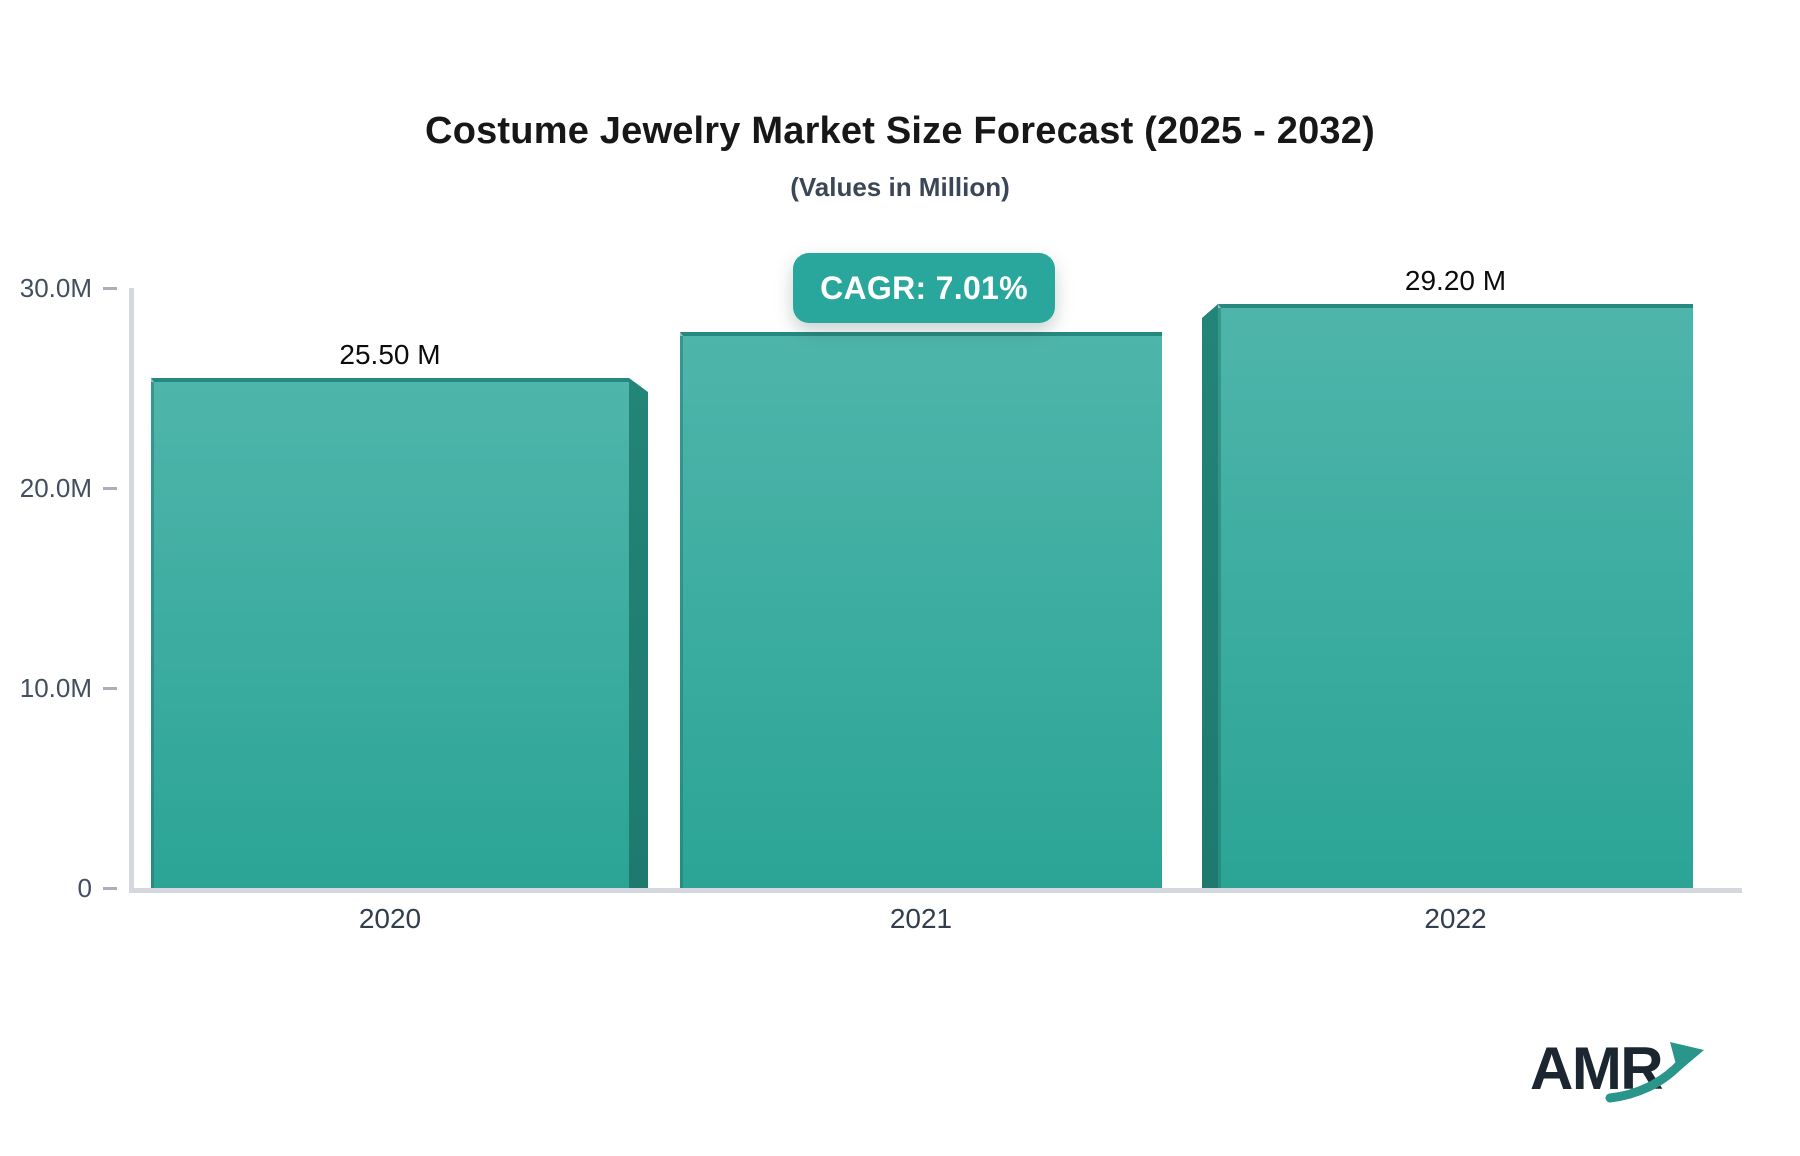 This screenshot has height=1156, width=1800. I want to click on bar-face-2020, so click(390, 633).